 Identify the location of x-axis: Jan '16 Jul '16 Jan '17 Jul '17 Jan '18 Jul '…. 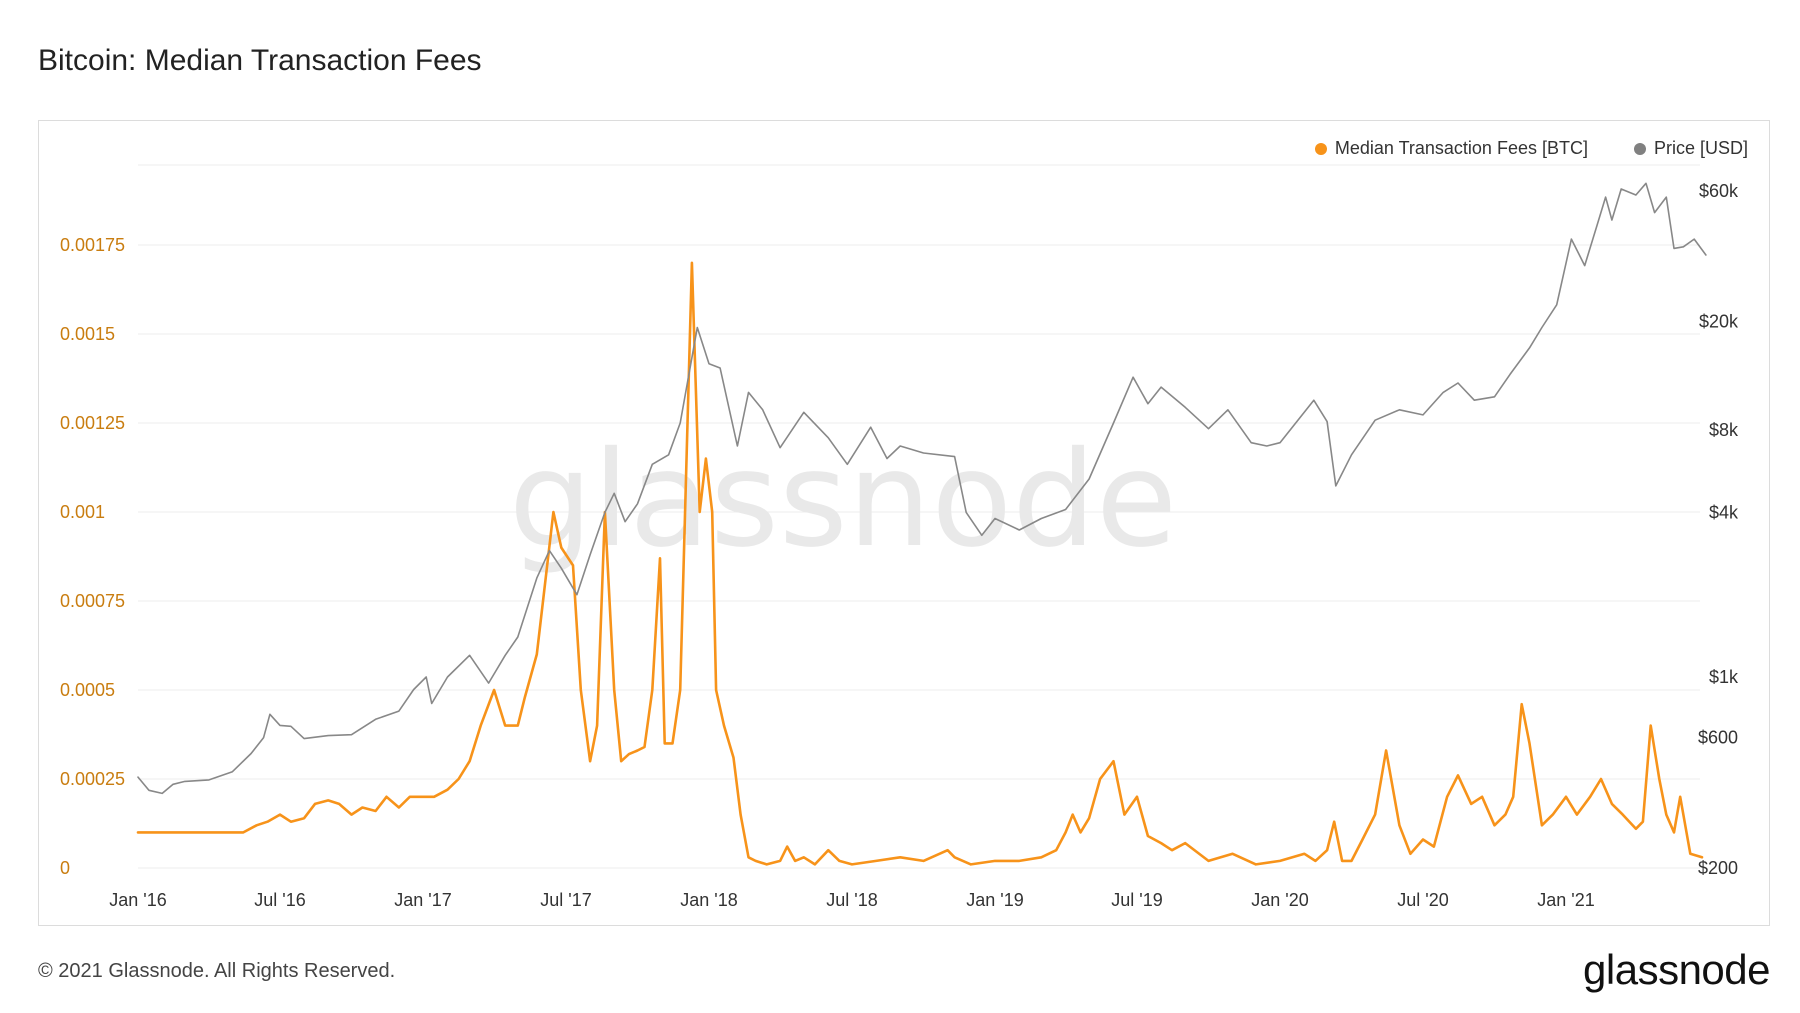
(851, 900).